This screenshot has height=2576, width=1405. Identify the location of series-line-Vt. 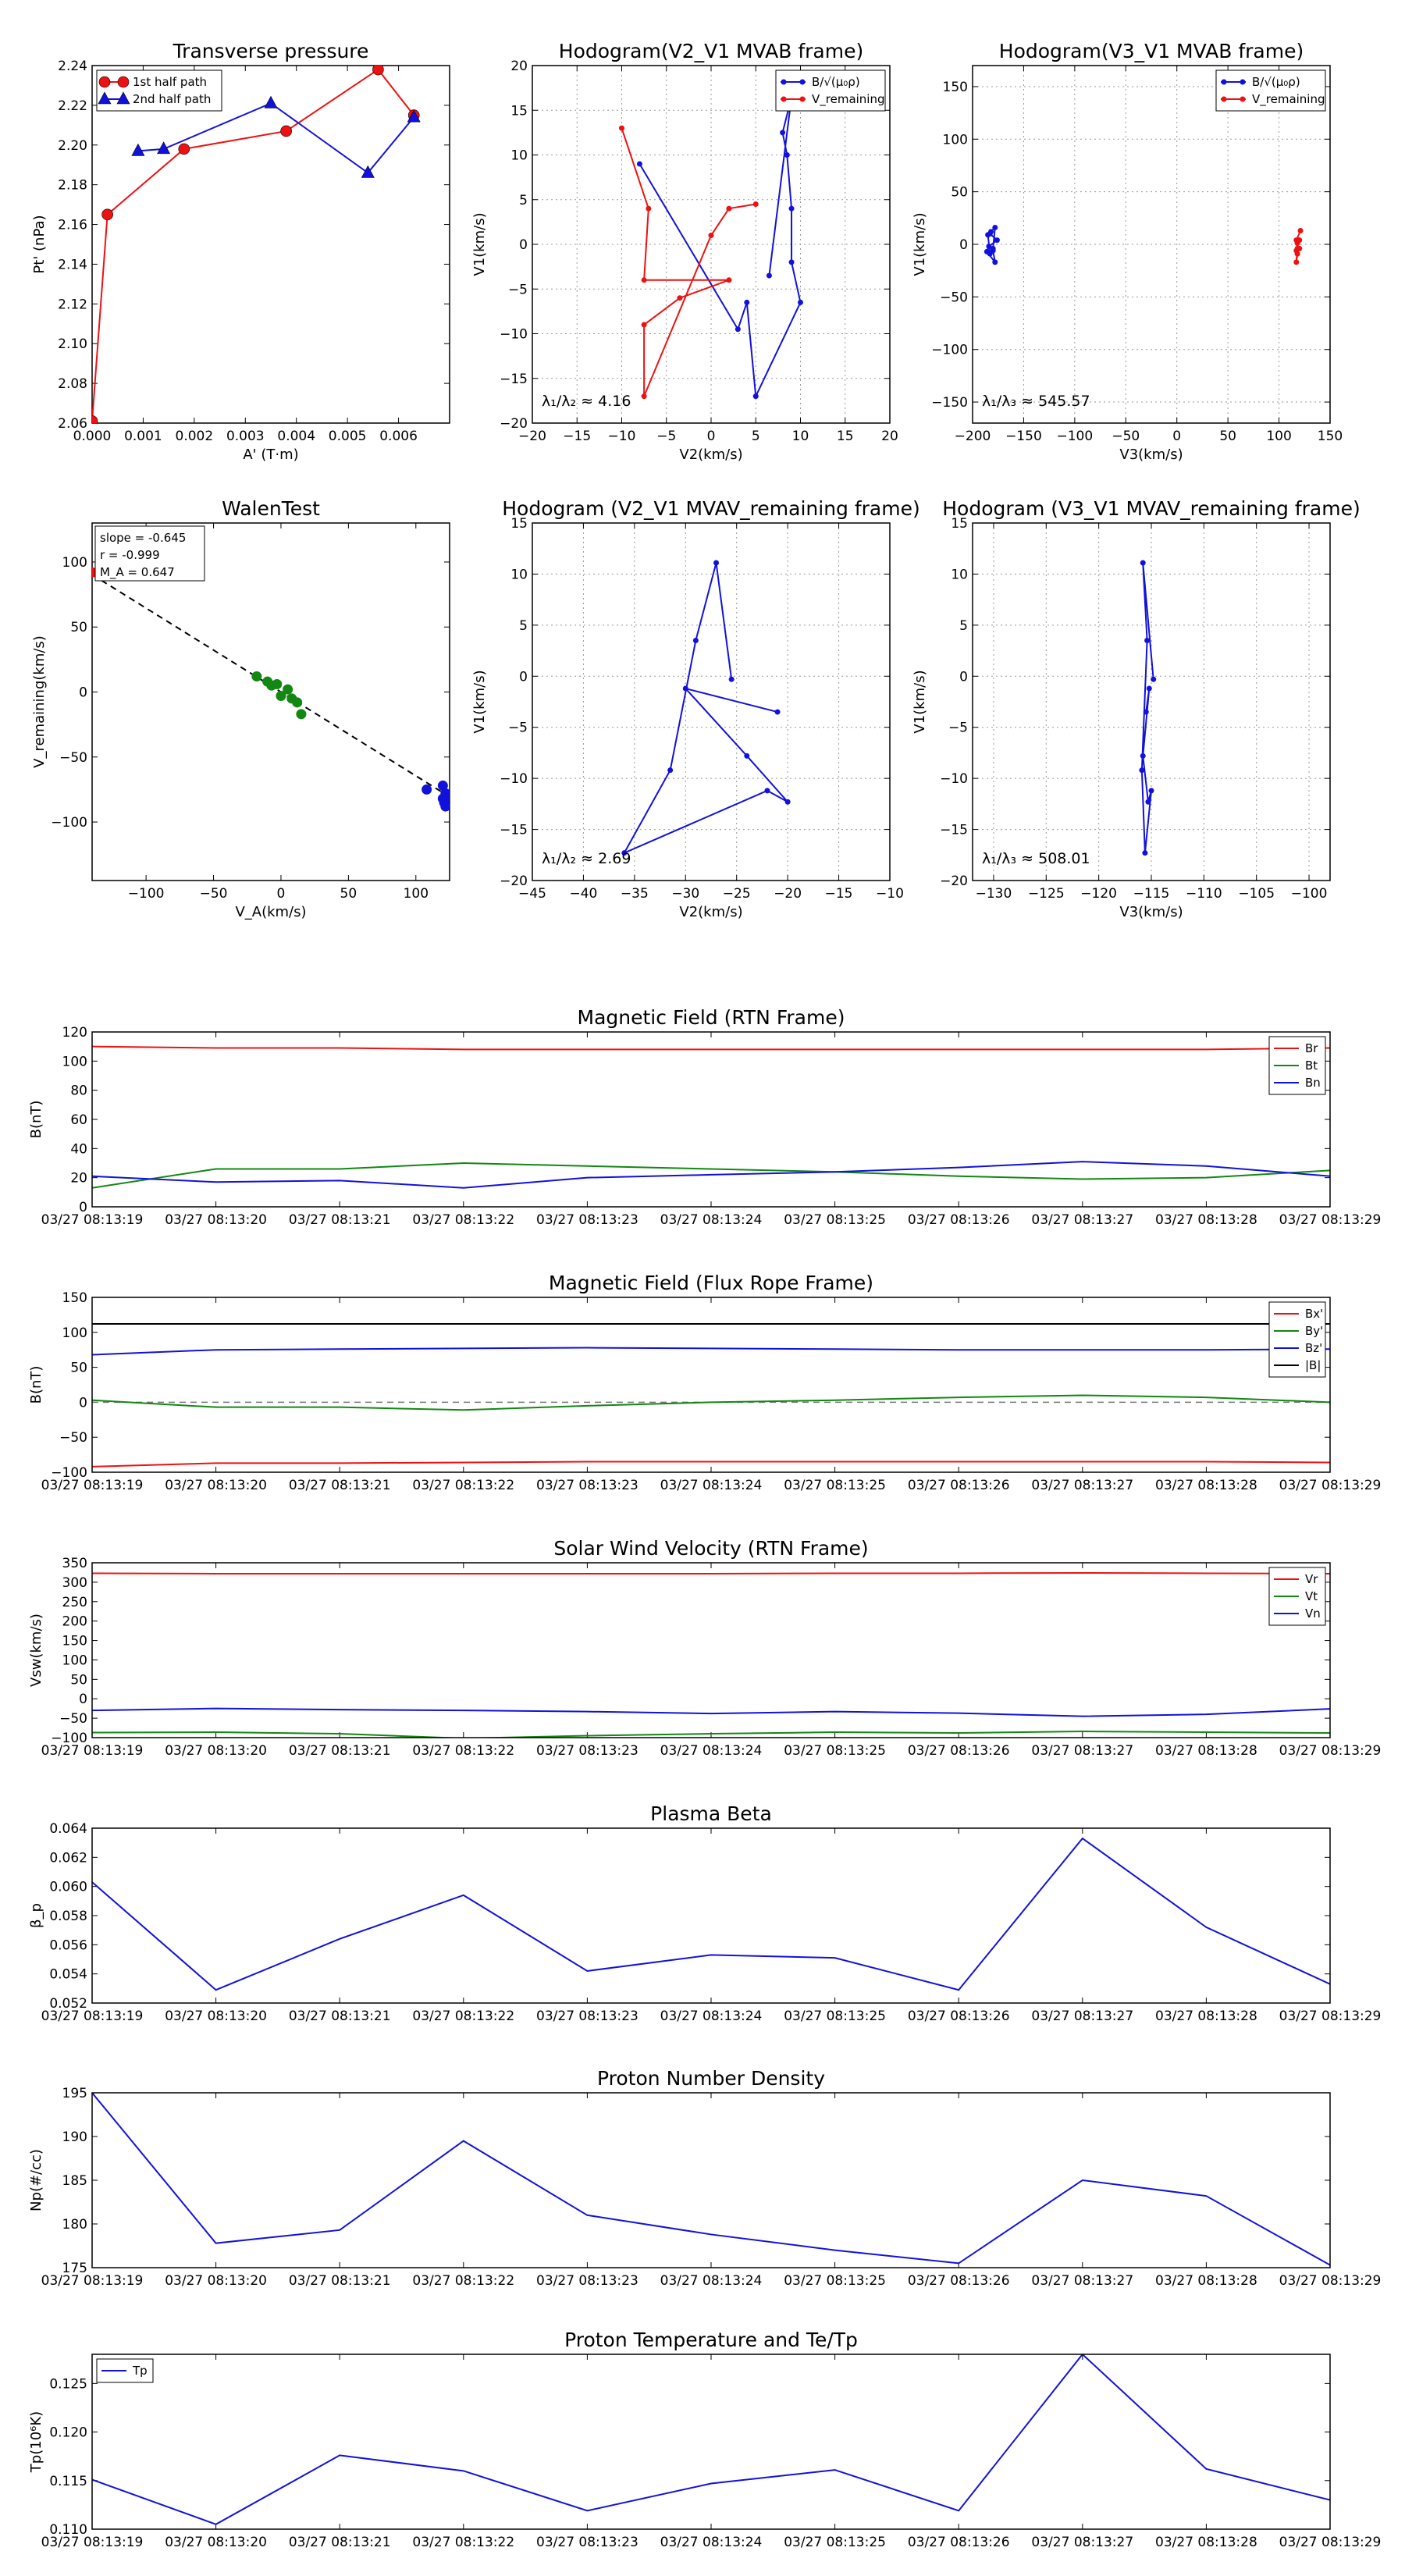
(711, 1735).